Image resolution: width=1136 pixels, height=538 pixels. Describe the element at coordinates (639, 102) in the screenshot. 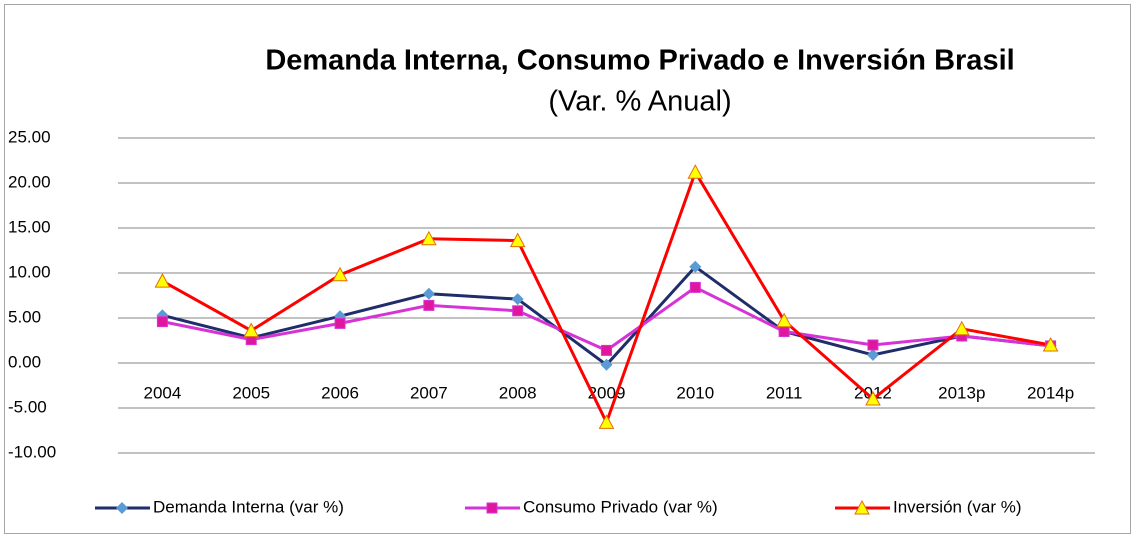

I see `chart-subtitle: (Var. % Anual)` at that location.